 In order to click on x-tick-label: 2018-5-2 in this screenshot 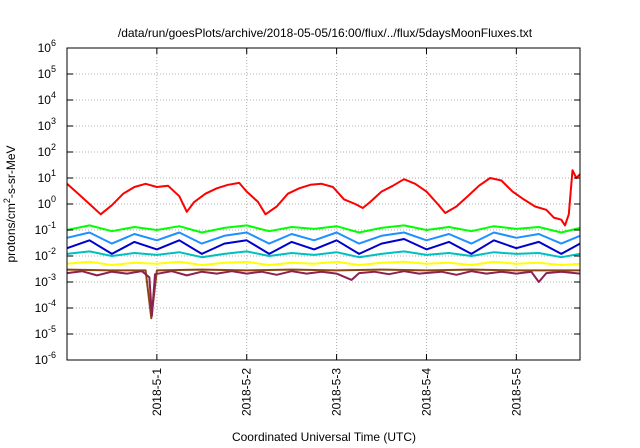, I will do `click(247, 392)`.